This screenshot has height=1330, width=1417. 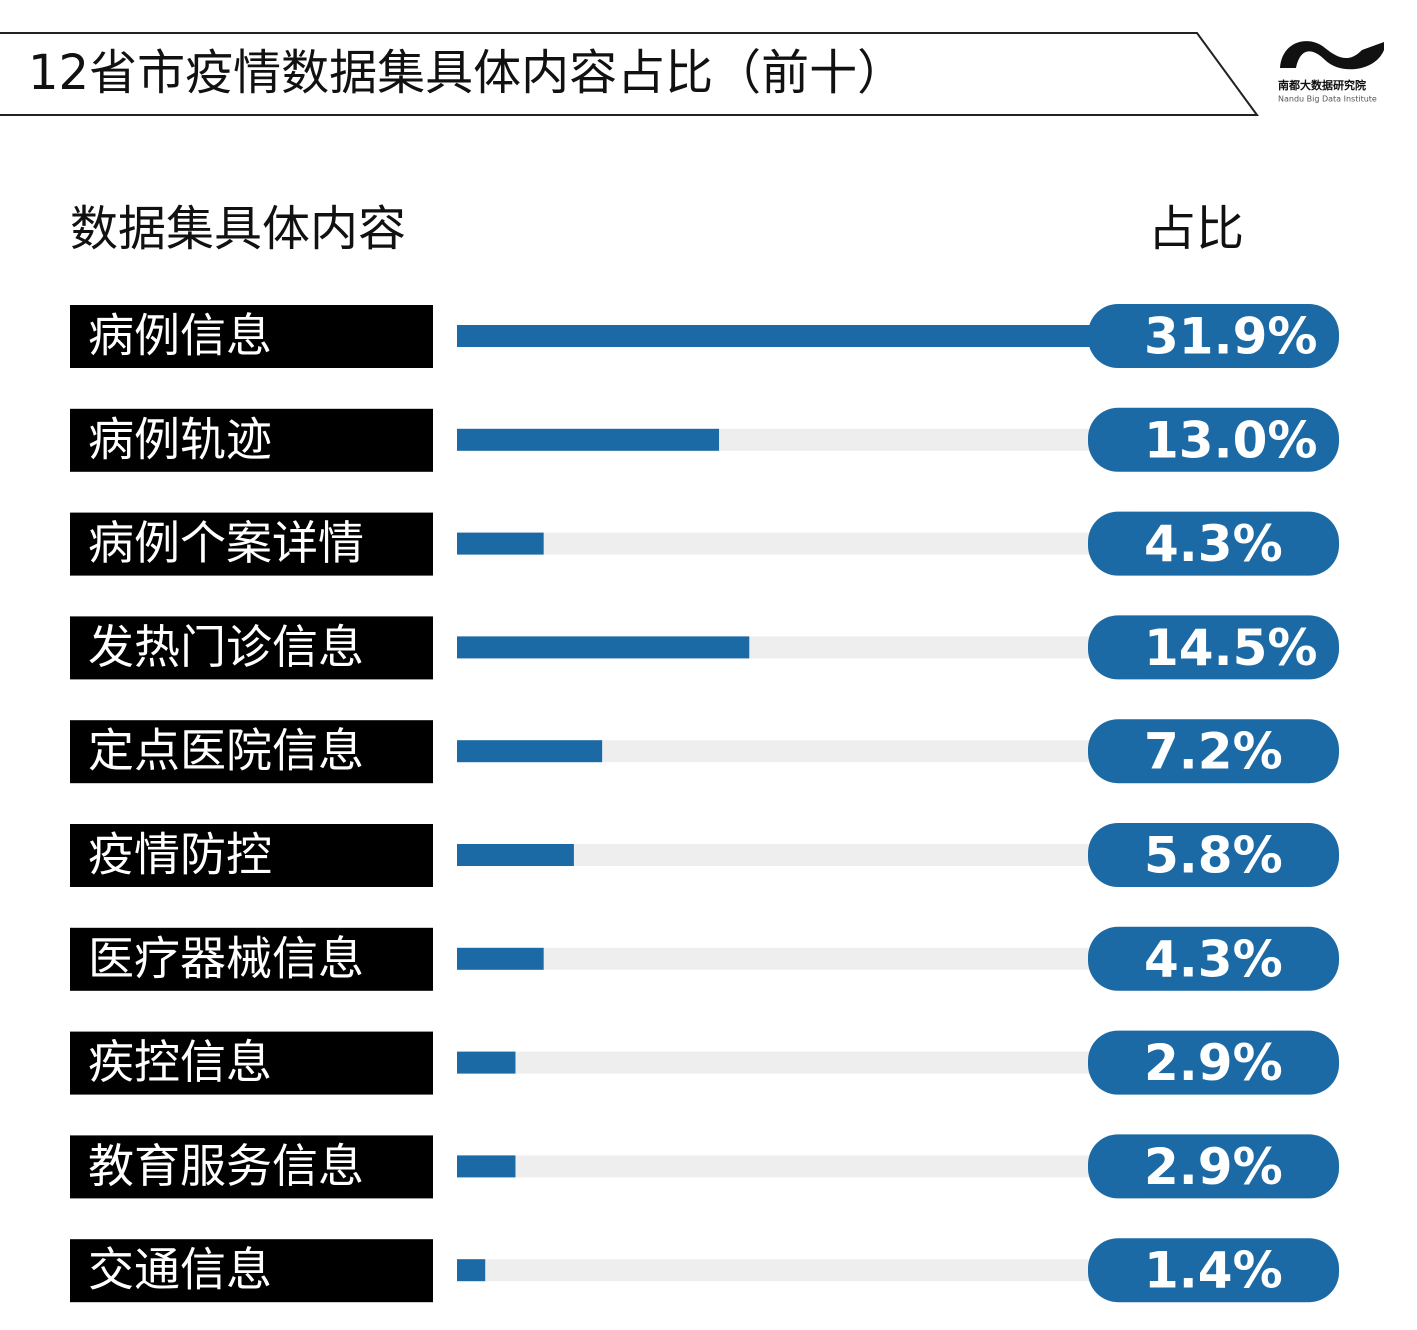 I want to click on category-label: 医疗器械信息, so click(x=226, y=958).